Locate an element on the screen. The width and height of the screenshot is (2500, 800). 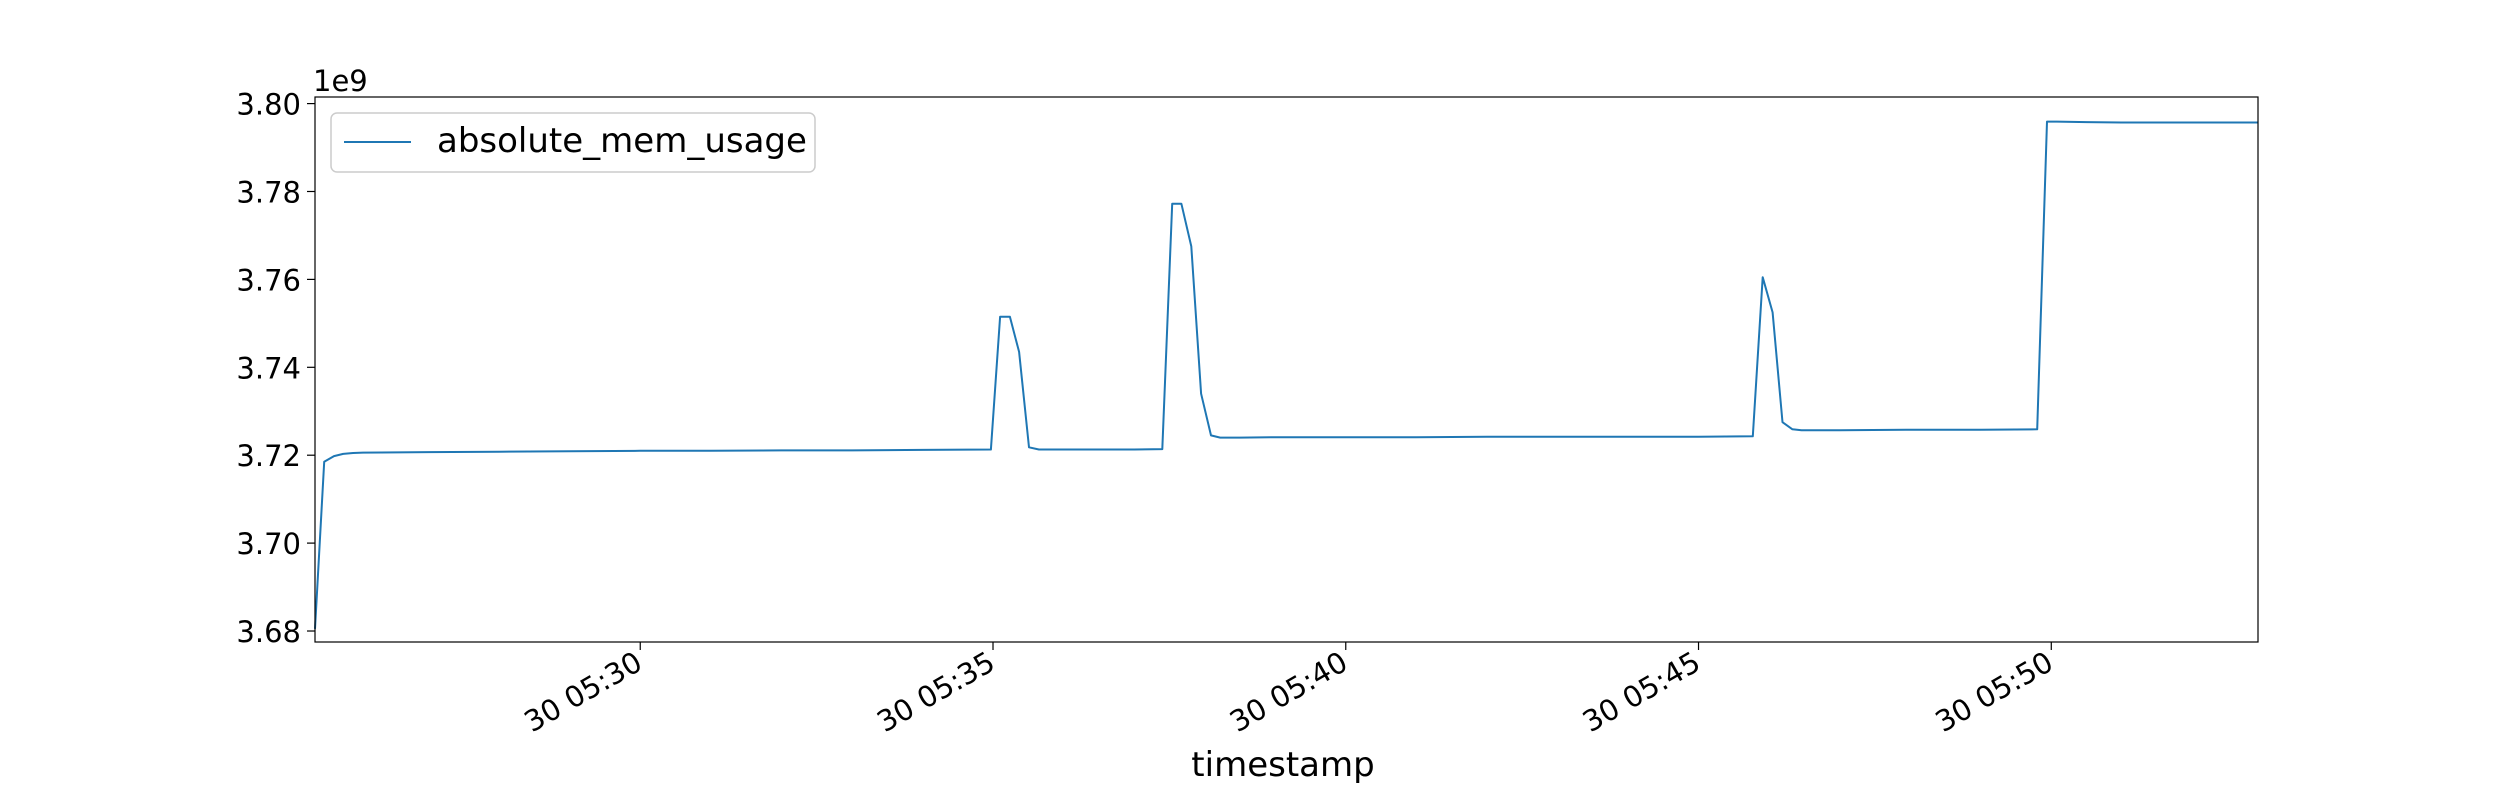
y-tick-label: 3.78 is located at coordinates (268, 192).